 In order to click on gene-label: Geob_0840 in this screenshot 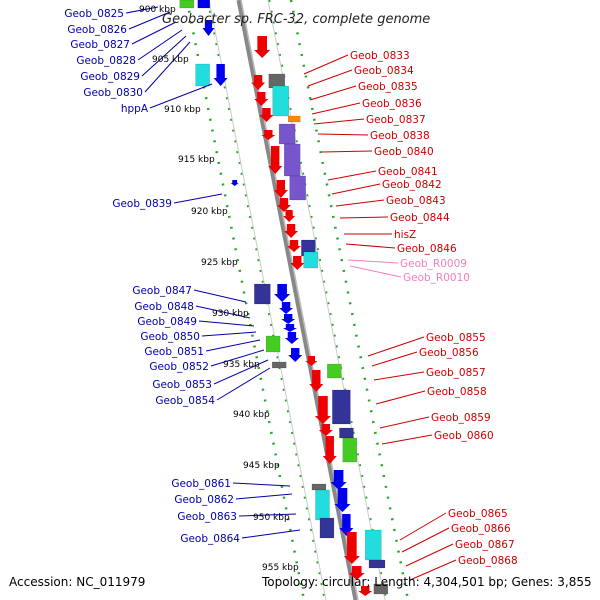, I will do `click(404, 152)`.